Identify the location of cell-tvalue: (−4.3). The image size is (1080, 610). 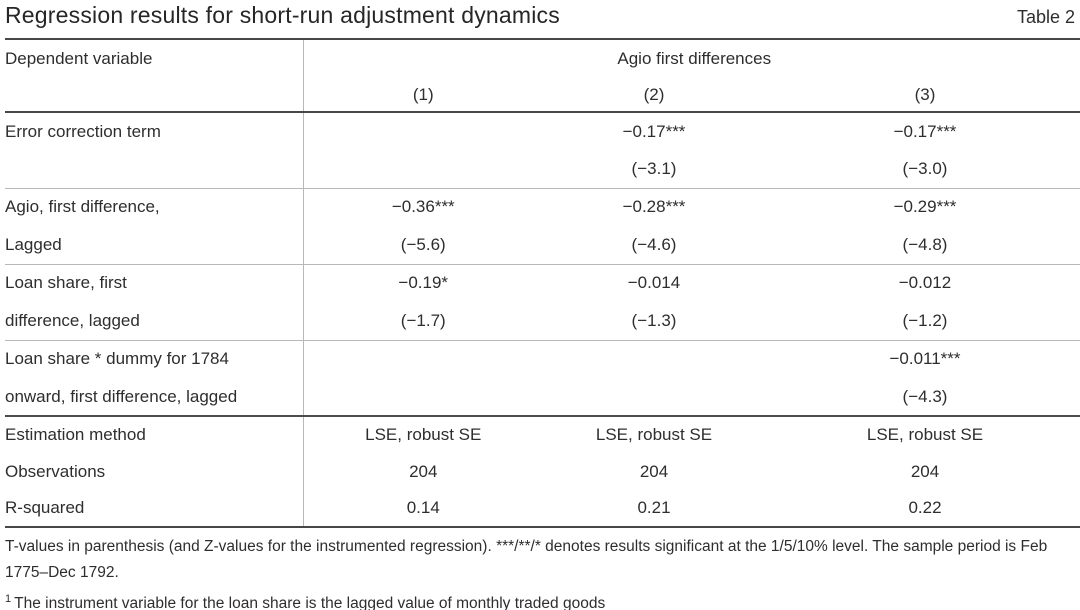
(925, 396).